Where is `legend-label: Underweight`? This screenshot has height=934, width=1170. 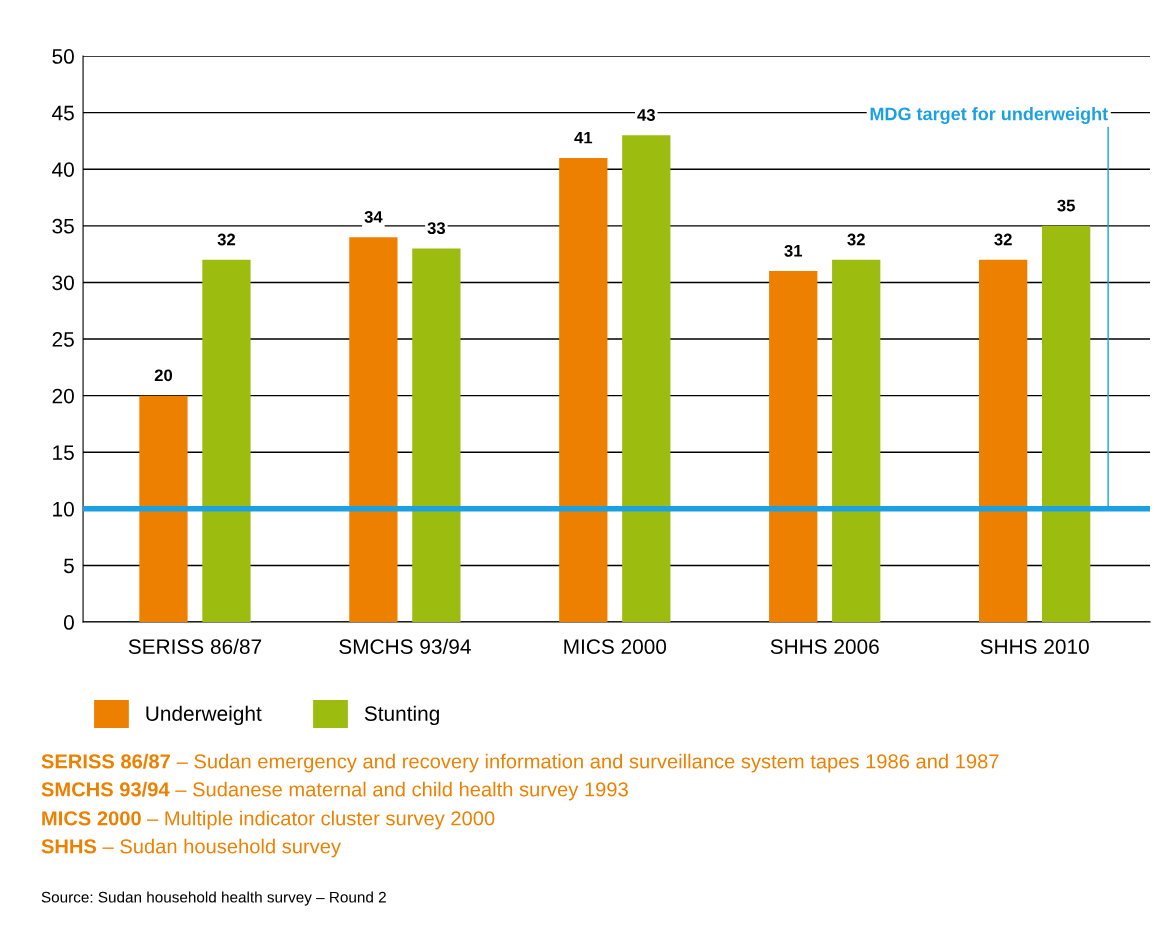
legend-label: Underweight is located at coordinates (204, 715).